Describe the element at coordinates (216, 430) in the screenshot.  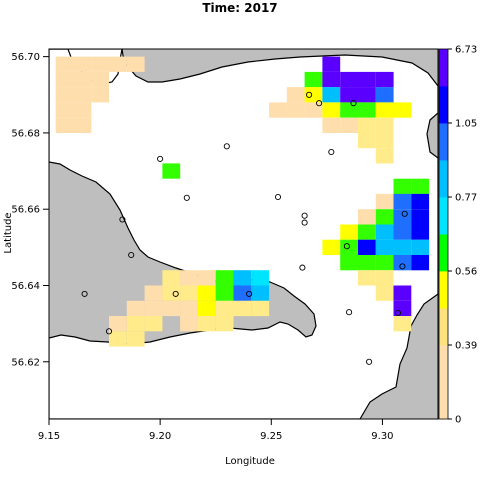
I see `x-axis: 9.15 9.20 9.25 9.30` at that location.